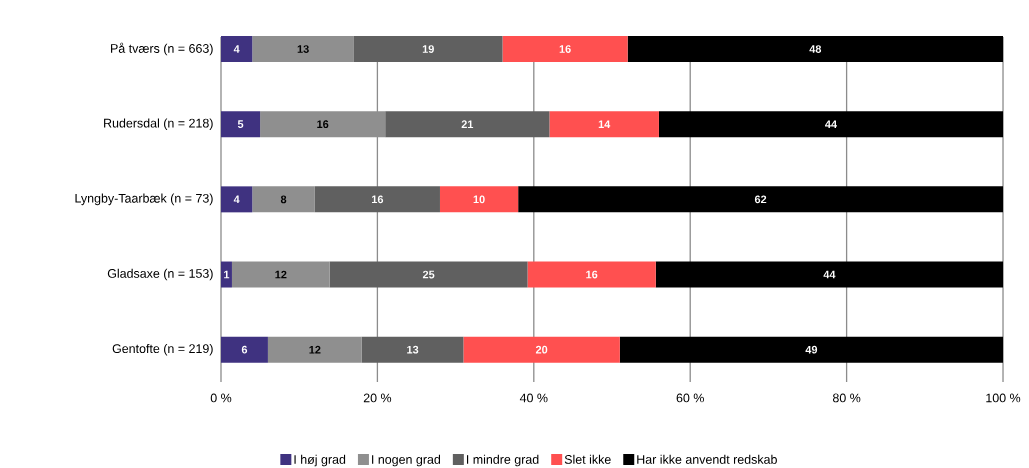 The width and height of the screenshot is (1029, 468). I want to click on legend-label: I nogen grad, so click(406, 460).